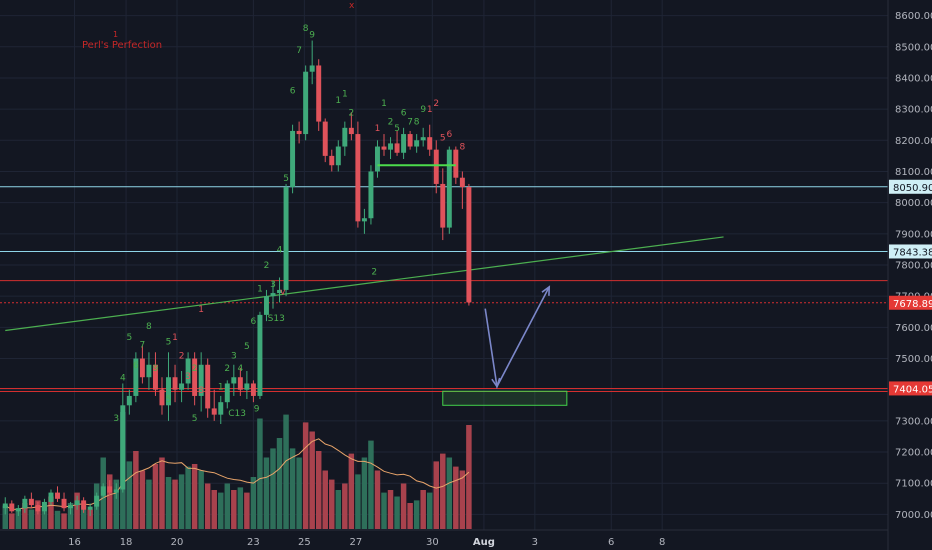 This screenshot has height=550, width=932. I want to click on target-box, so click(505, 398).